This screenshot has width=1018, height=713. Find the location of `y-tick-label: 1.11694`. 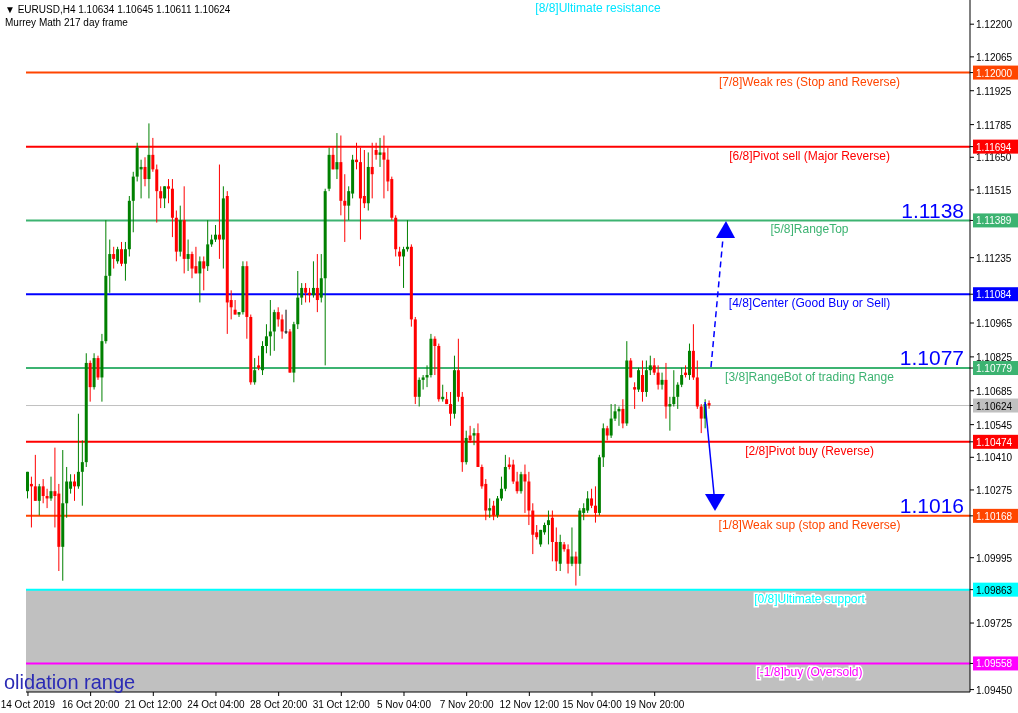

y-tick-label: 1.11694 is located at coordinates (994, 147).